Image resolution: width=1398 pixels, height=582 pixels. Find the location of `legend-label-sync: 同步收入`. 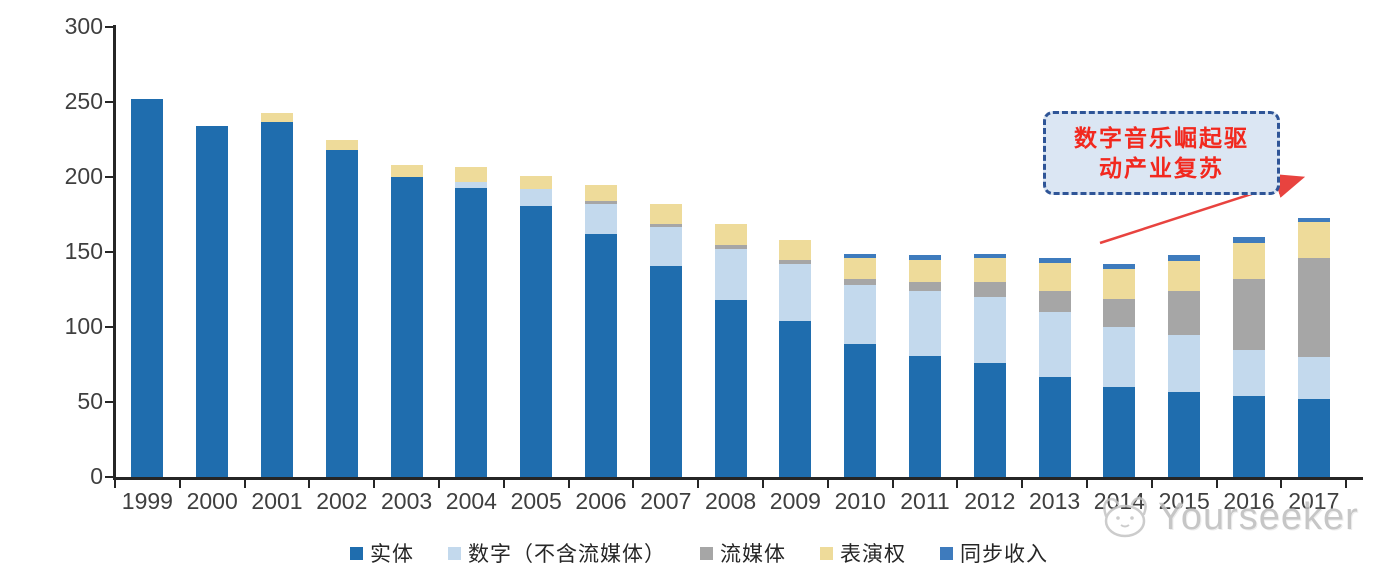

legend-label-sync: 同步收入 is located at coordinates (1004, 554).